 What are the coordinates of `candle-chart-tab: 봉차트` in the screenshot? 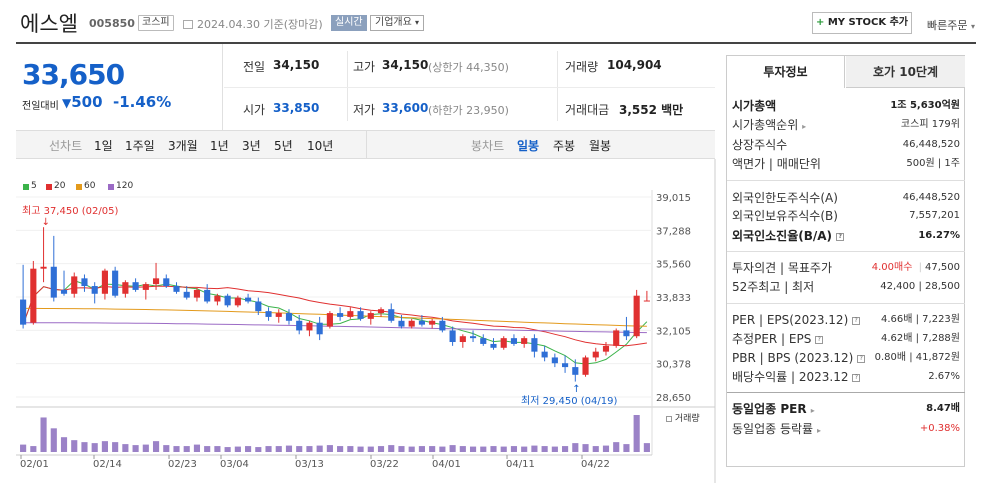 It's located at (488, 146).